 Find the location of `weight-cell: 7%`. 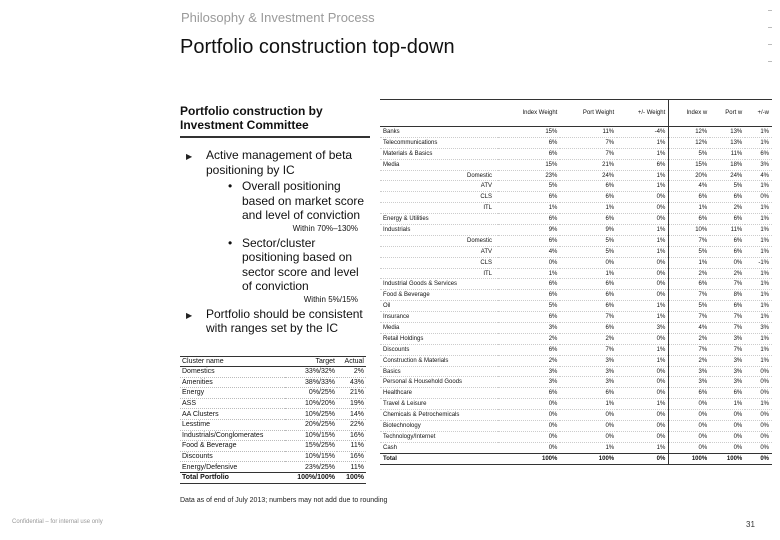

weight-cell: 7% is located at coordinates (689, 295).